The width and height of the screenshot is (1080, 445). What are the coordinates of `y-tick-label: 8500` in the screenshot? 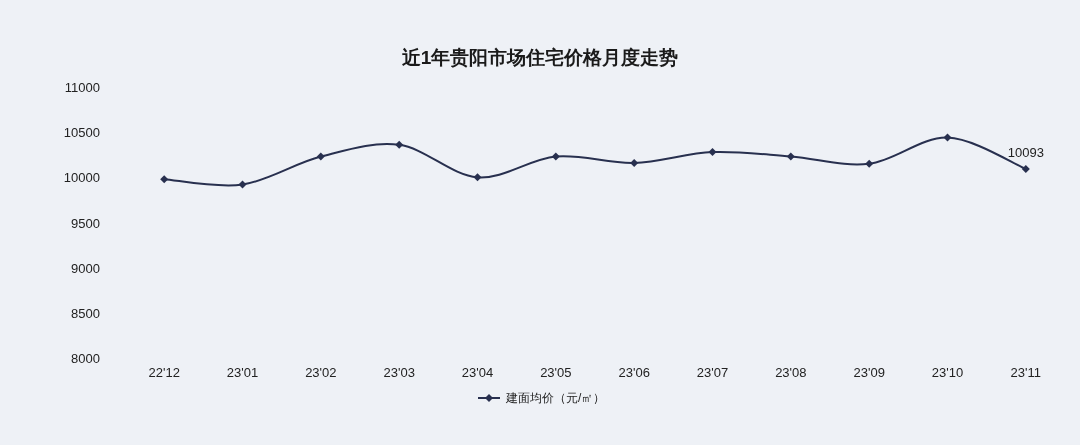 It's located at (85, 313).